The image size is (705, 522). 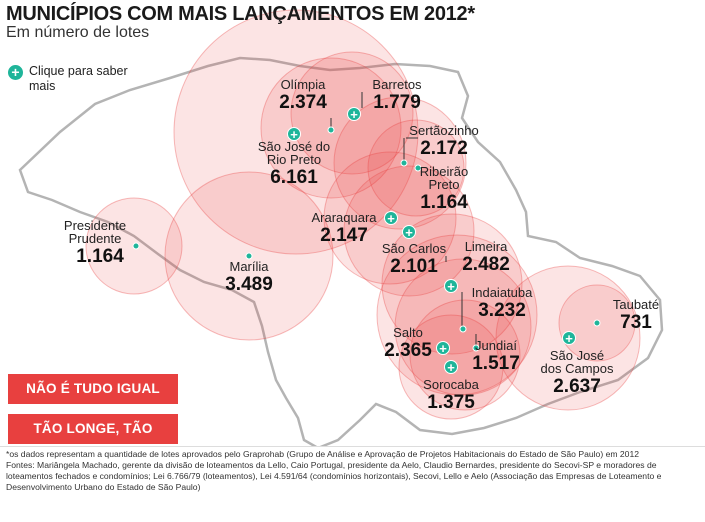 I want to click on city-presidente-prudente: Presidente Prudente 1.164, so click(x=100, y=242).